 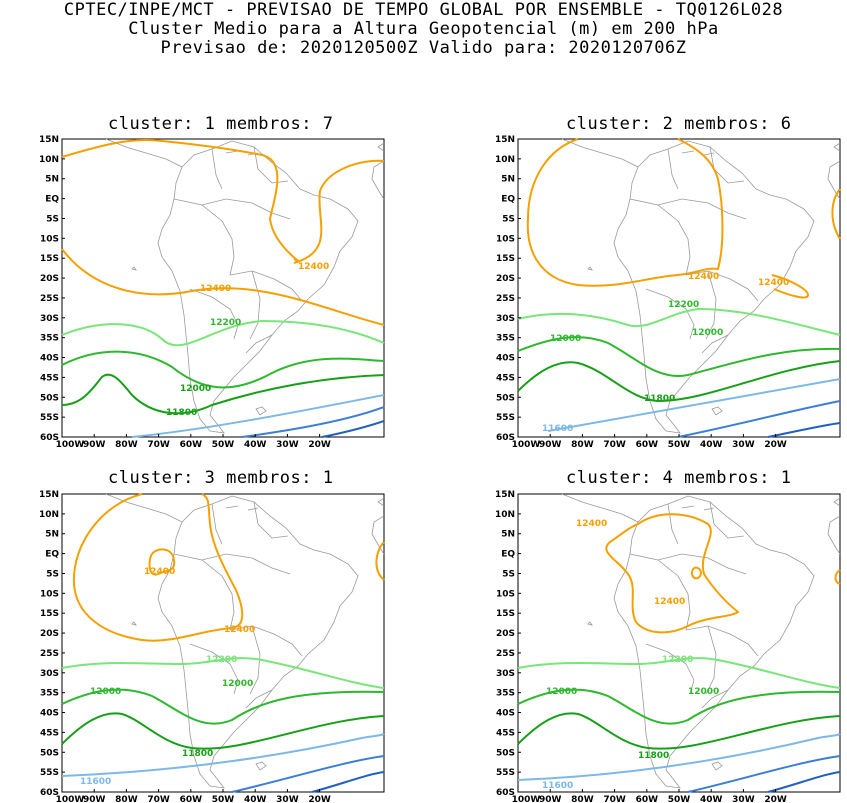 I want to click on contour-12400-north, so click(x=180, y=200).